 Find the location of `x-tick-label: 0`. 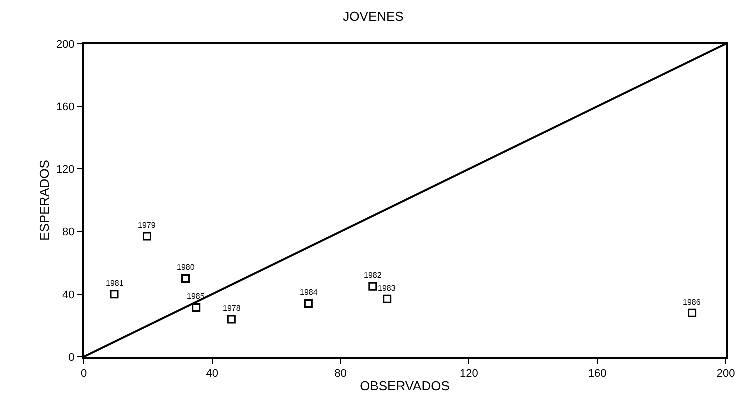

x-tick-label: 0 is located at coordinates (84, 374).